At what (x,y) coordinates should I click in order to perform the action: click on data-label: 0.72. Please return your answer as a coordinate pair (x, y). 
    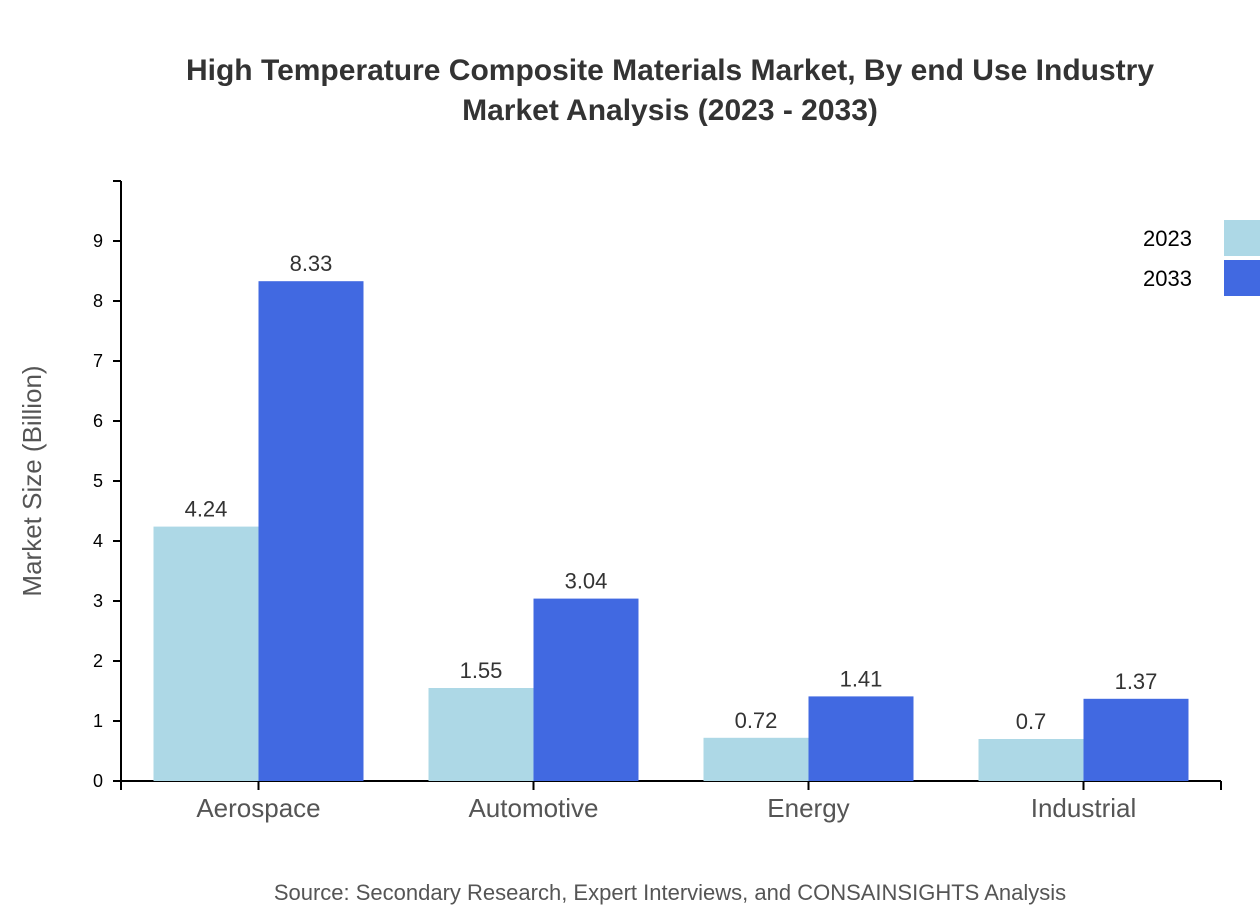
    Looking at the image, I should click on (756, 720).